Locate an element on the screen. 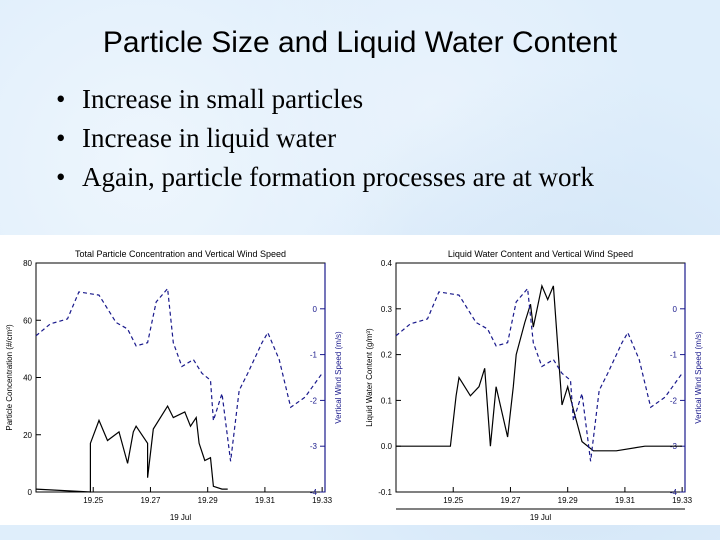 The width and height of the screenshot is (720, 540). y-tick-label: 0.2 is located at coordinates (387, 355).